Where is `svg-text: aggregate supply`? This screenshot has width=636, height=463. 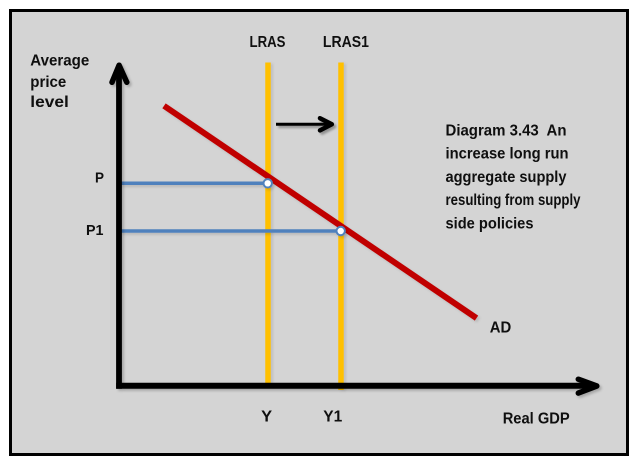 svg-text: aggregate supply is located at coordinates (506, 177).